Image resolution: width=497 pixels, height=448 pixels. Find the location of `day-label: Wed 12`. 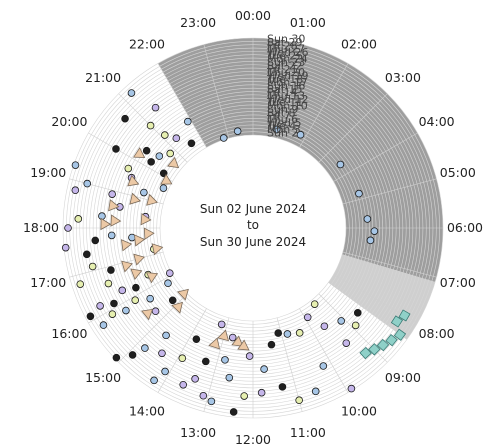

day-label: Wed 12 is located at coordinates (287, 99).